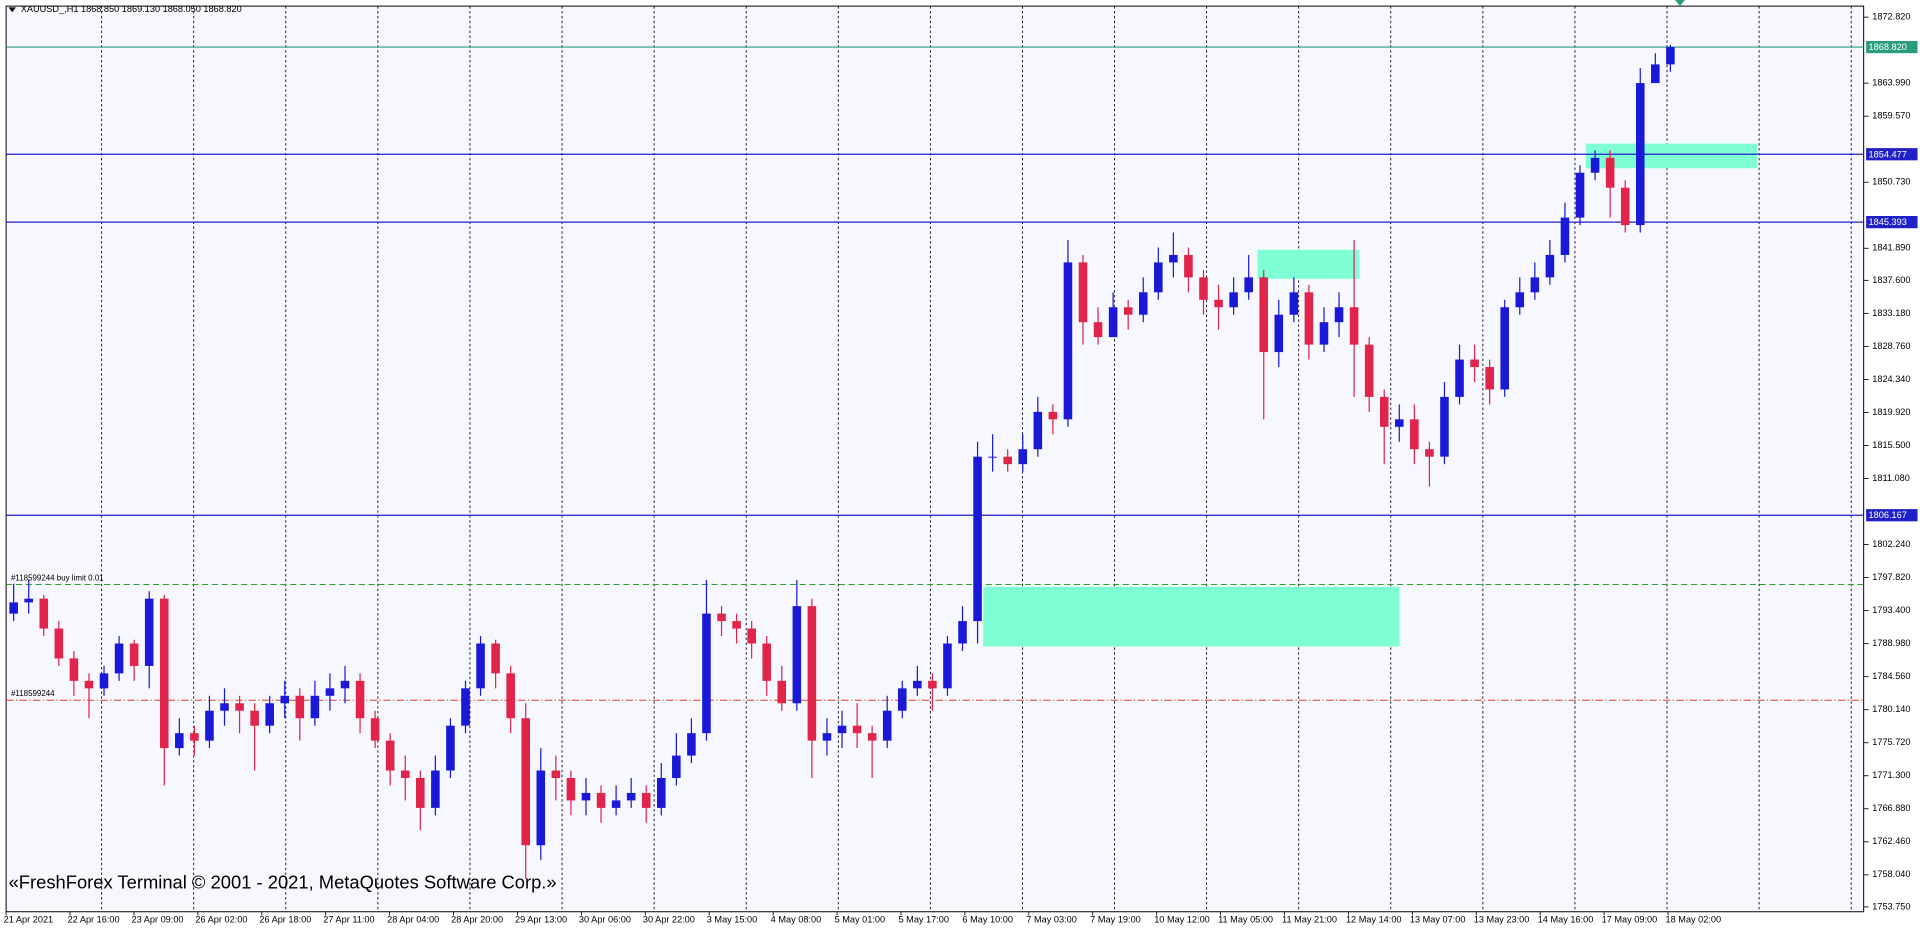 Image resolution: width=1920 pixels, height=935 pixels. Describe the element at coordinates (1891, 643) in the screenshot. I see `y-tick-label: 1788.980` at that location.